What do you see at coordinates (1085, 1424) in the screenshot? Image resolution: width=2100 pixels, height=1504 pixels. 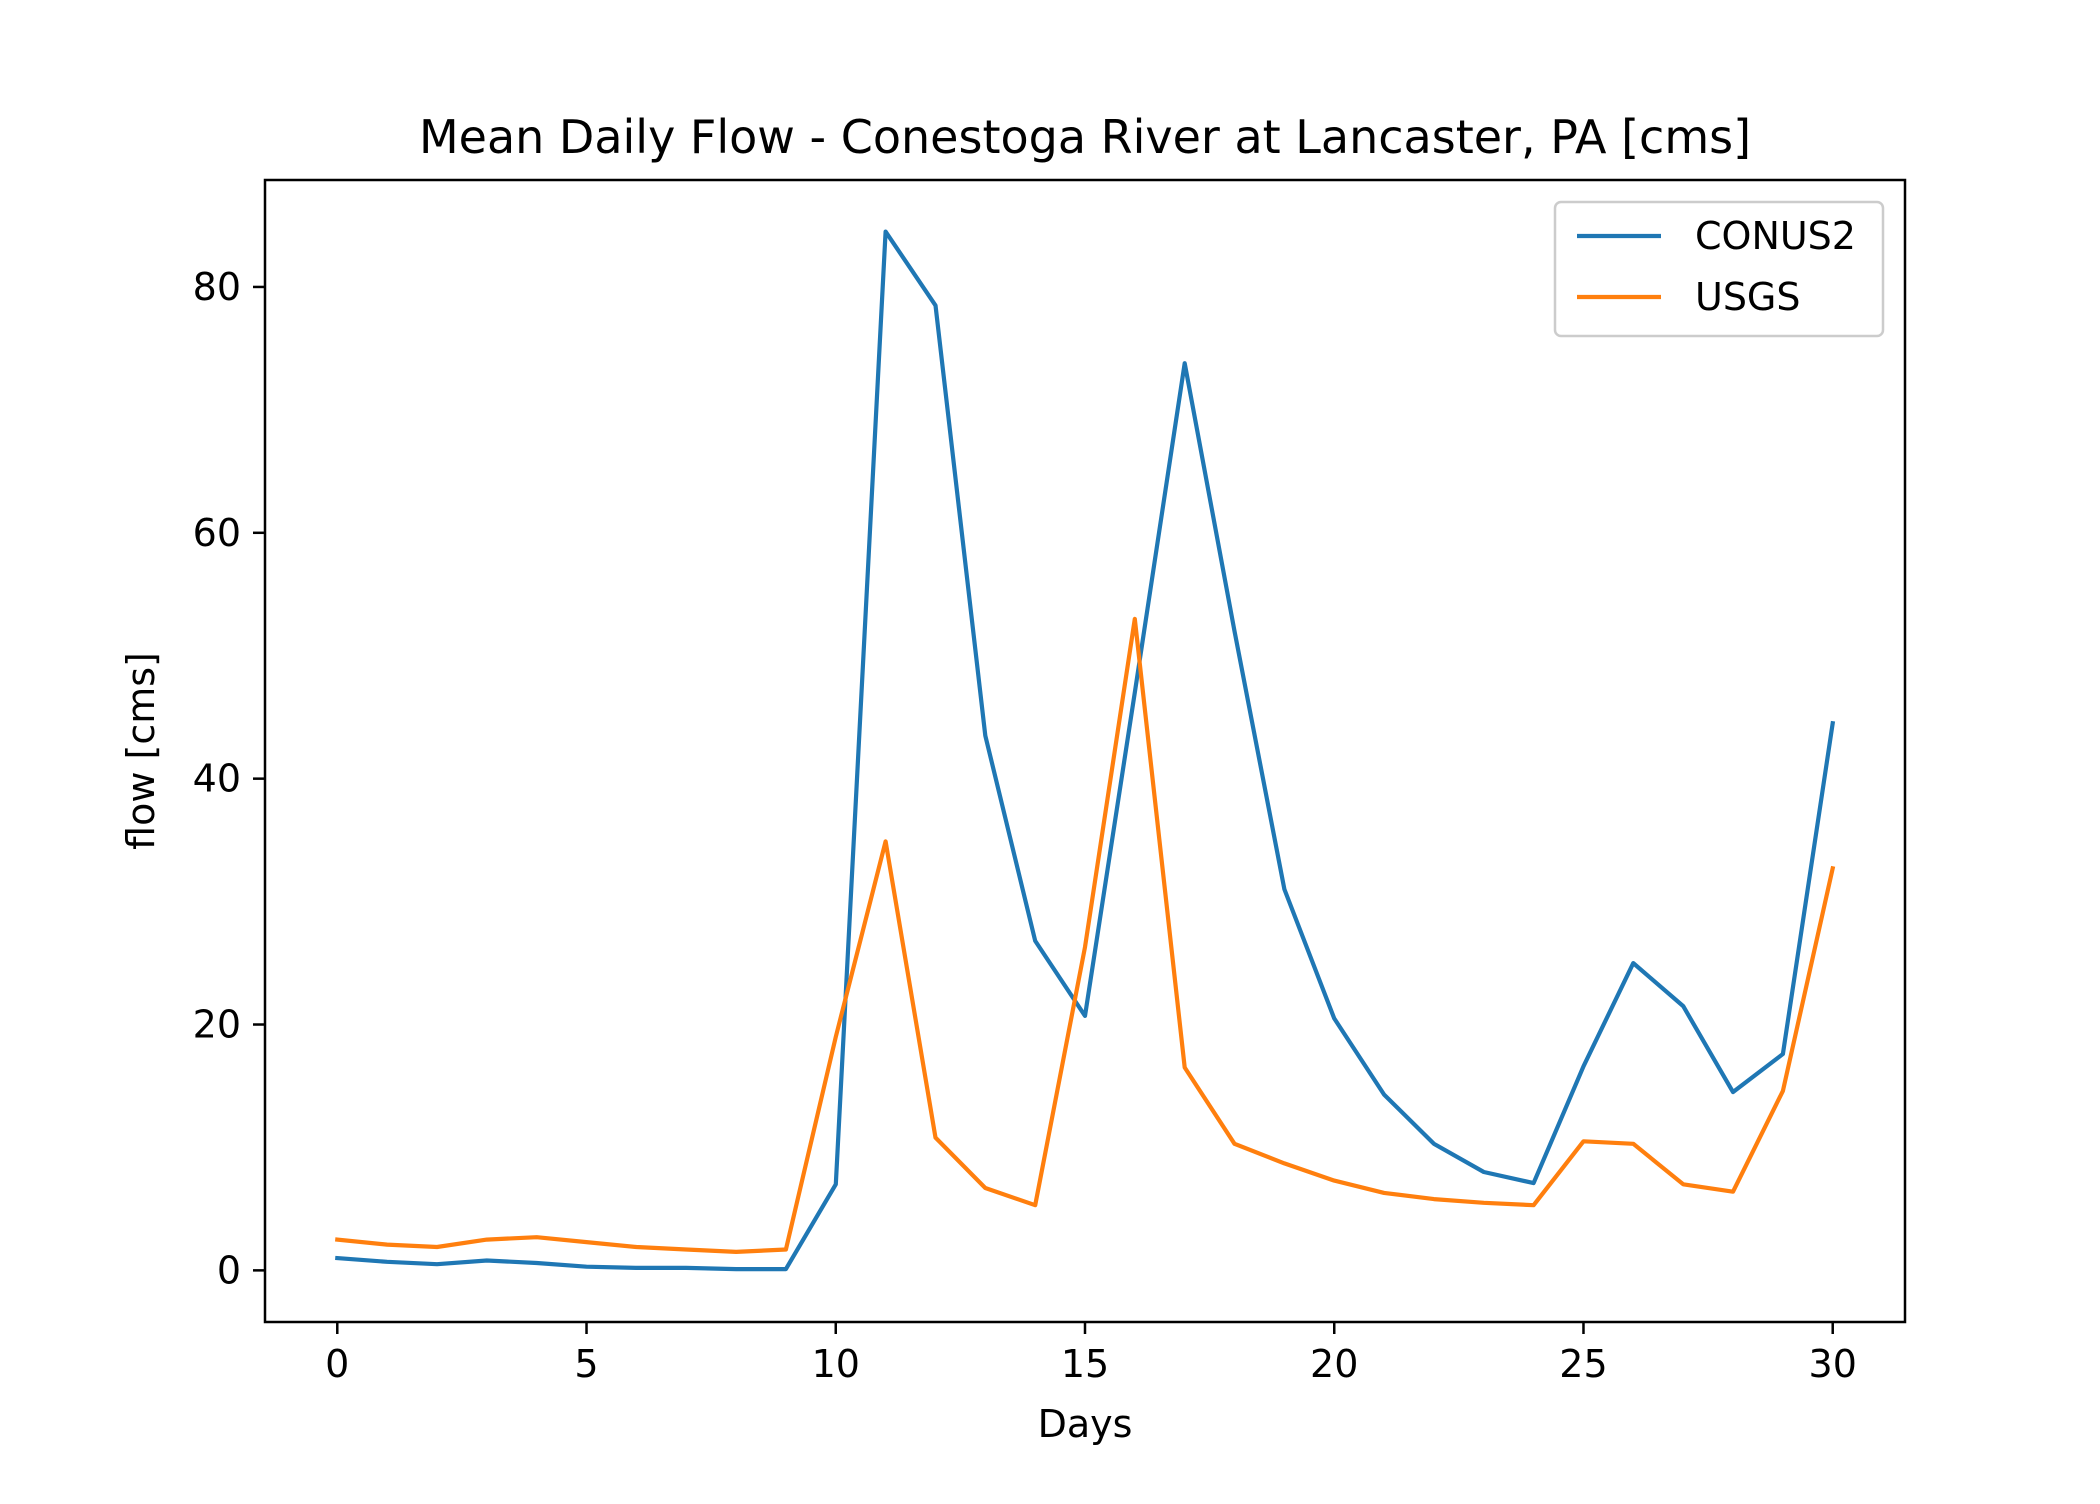 I see `x-axis-label: Days` at bounding box center [1085, 1424].